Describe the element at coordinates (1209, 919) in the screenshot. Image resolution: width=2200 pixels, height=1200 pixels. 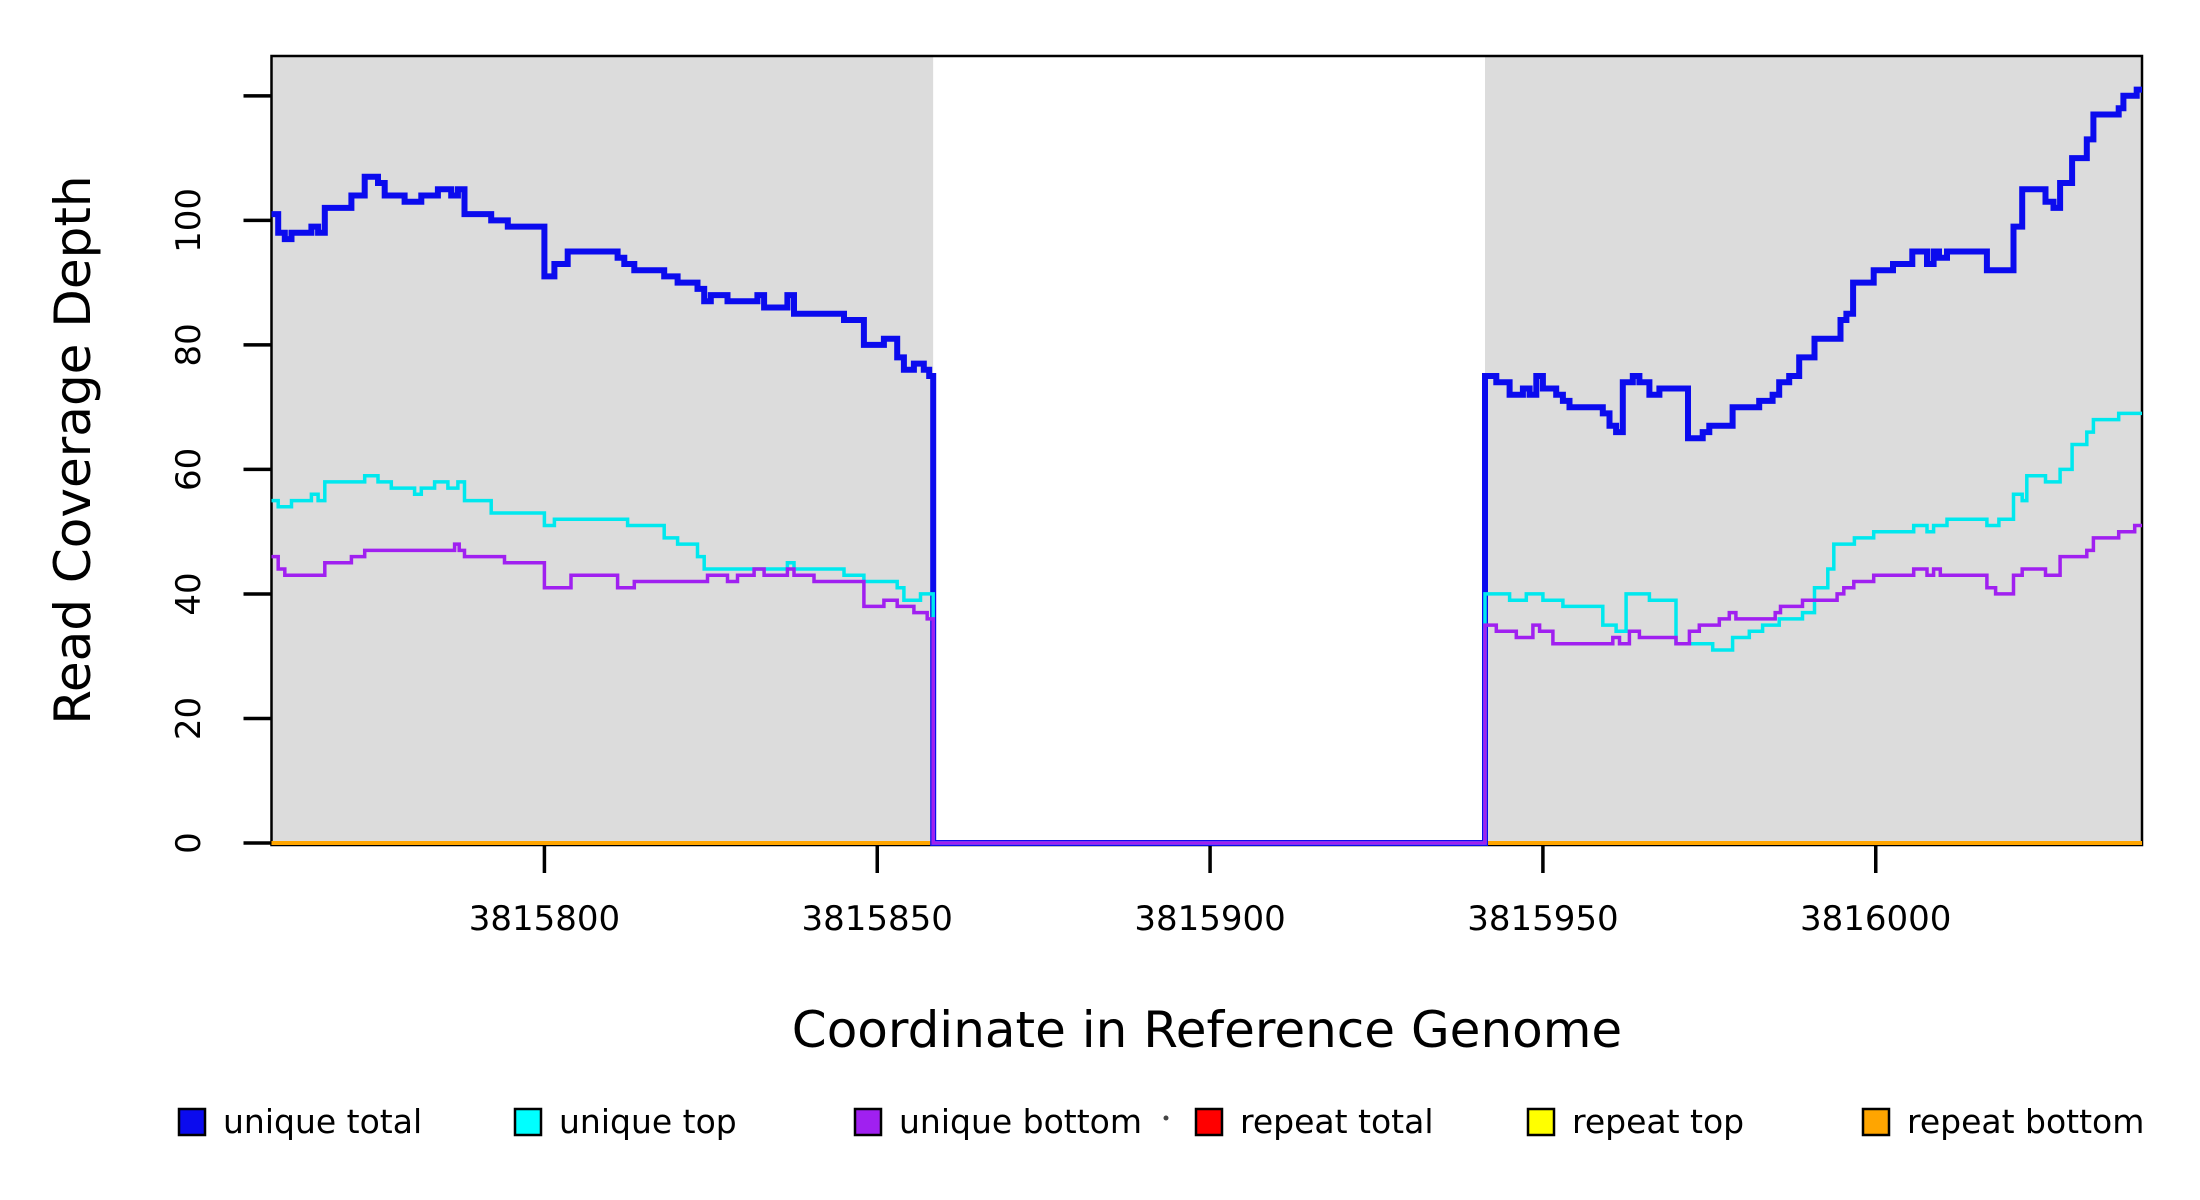
I see `x-tick-label: 3815900` at that location.